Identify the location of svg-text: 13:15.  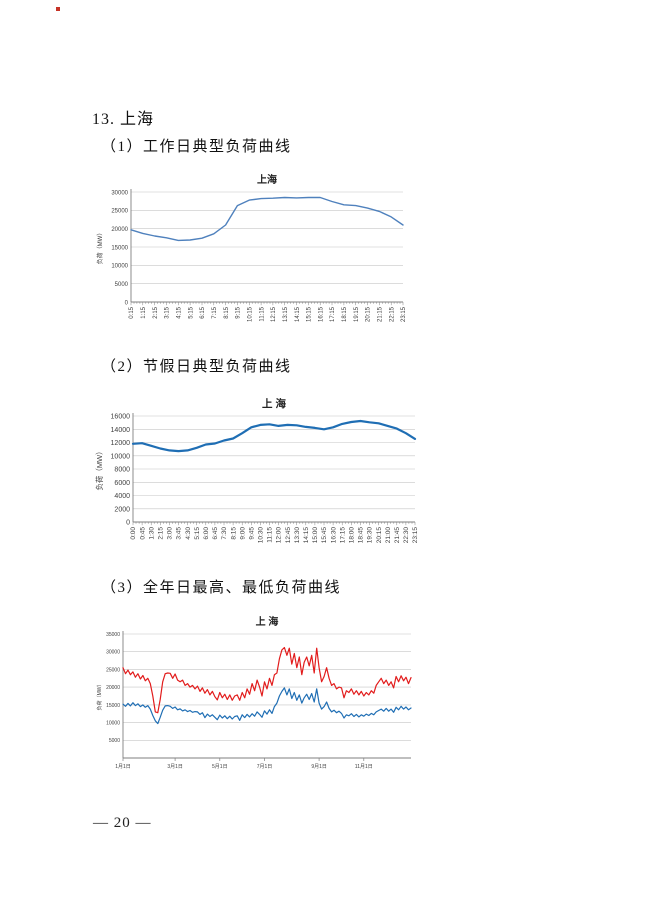
(286, 314).